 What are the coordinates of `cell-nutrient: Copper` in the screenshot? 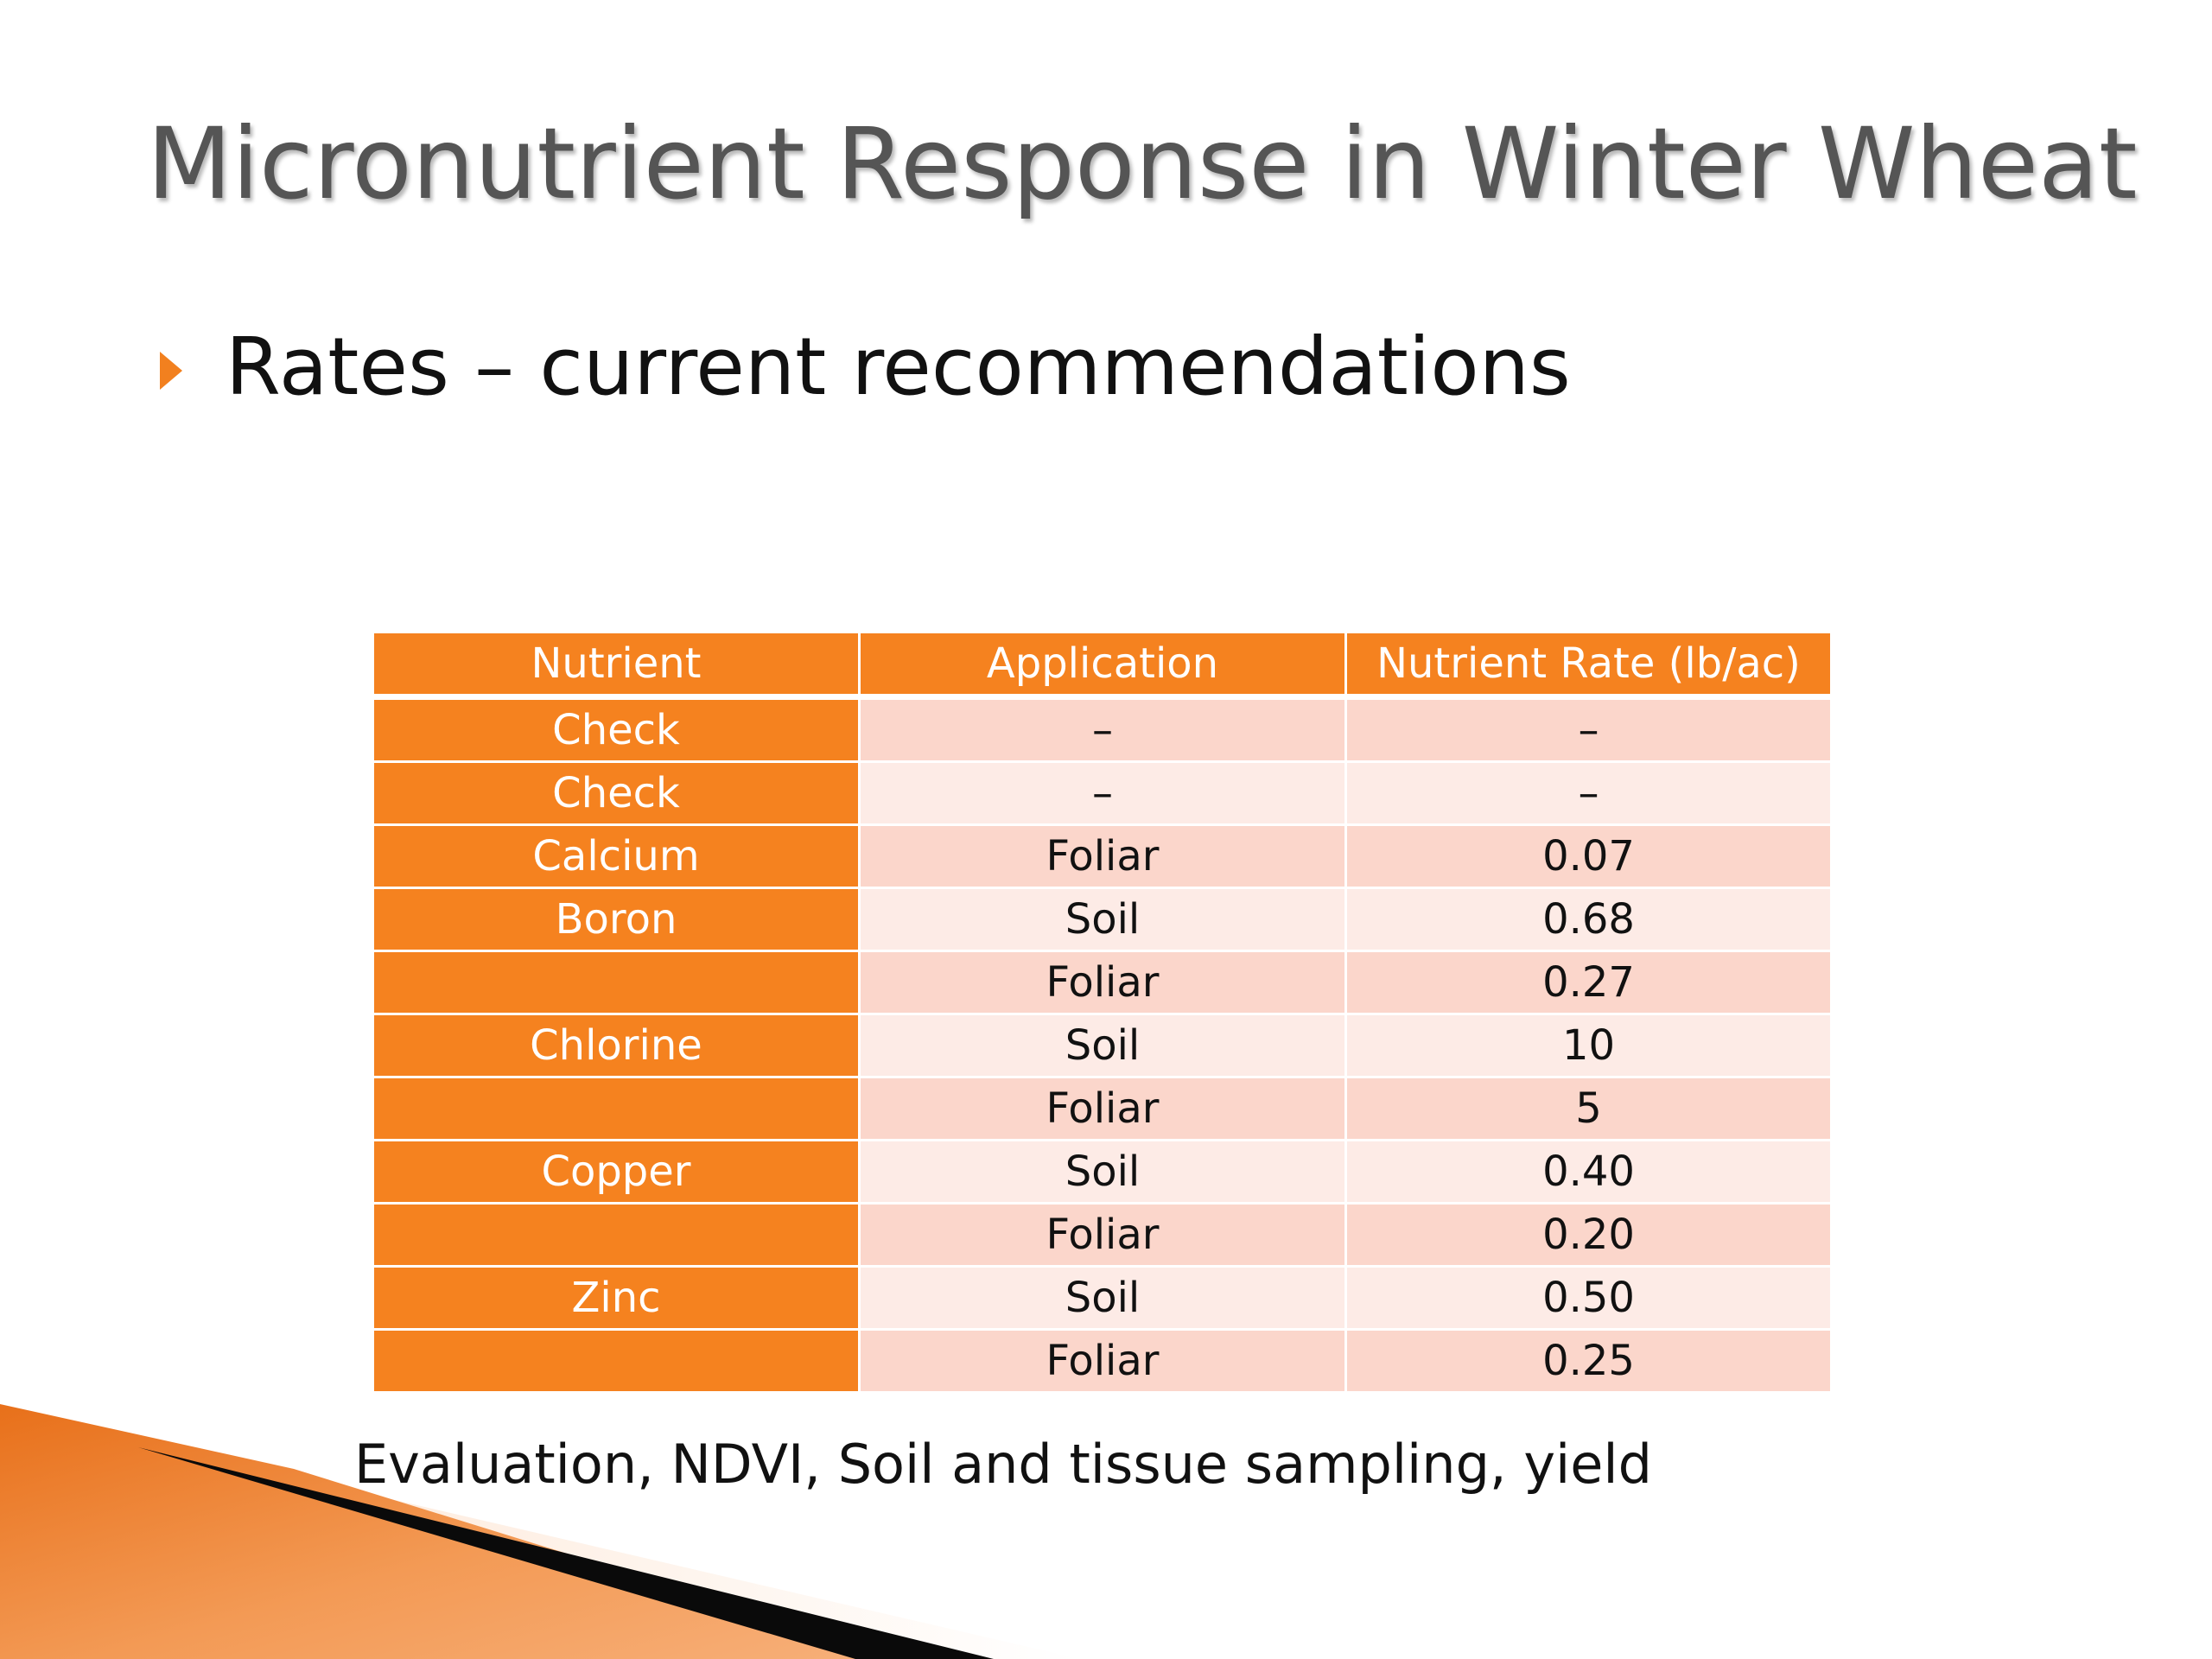 It's located at (616, 1172).